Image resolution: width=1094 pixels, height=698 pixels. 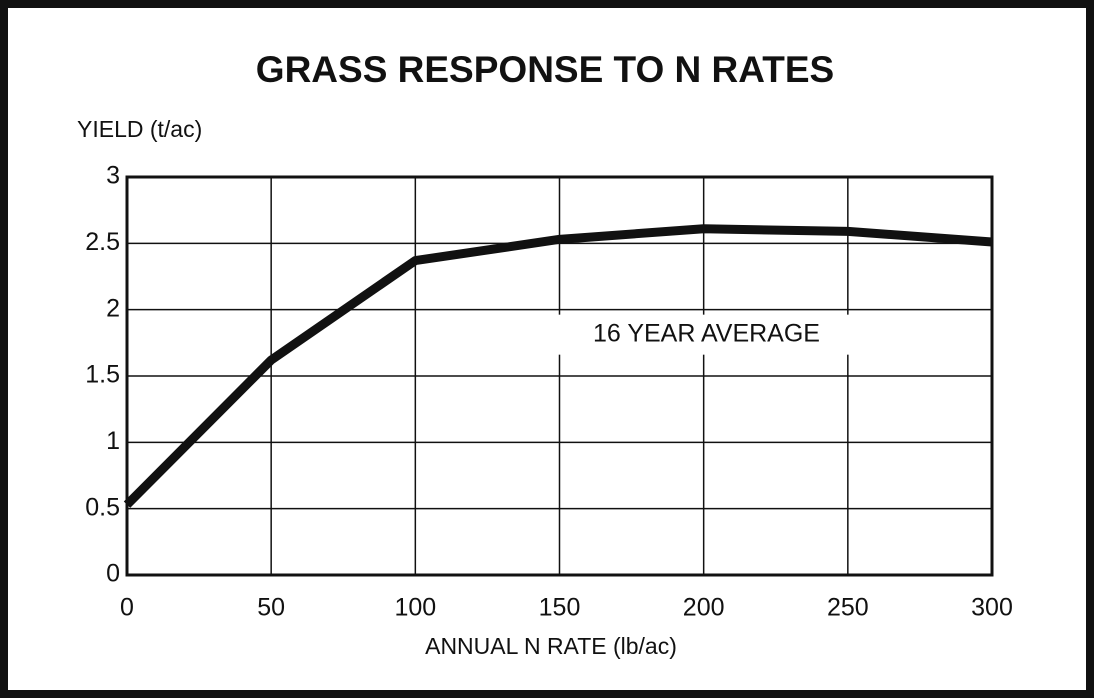 What do you see at coordinates (102, 375) in the screenshot?
I see `y-tick-label: 1.5` at bounding box center [102, 375].